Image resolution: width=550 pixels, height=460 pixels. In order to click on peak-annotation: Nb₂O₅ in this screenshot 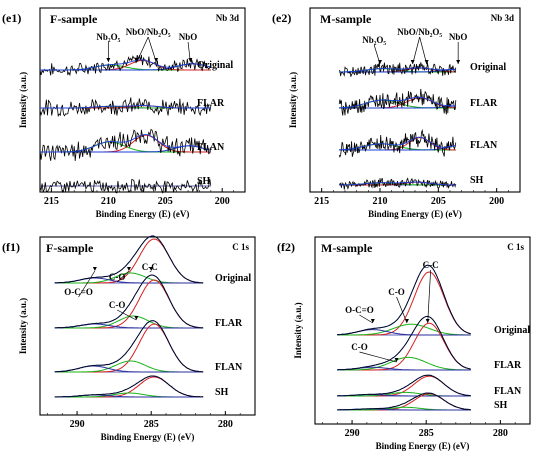, I will do `click(374, 40)`.